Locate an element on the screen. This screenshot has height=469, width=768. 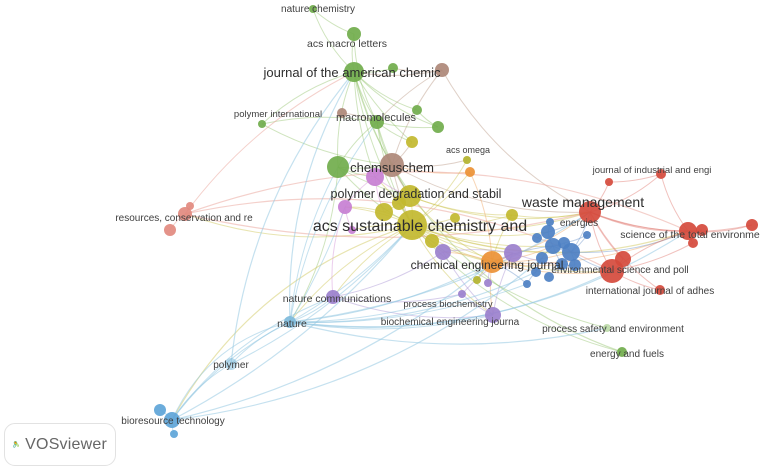
node-e7 is located at coordinates (575, 265).